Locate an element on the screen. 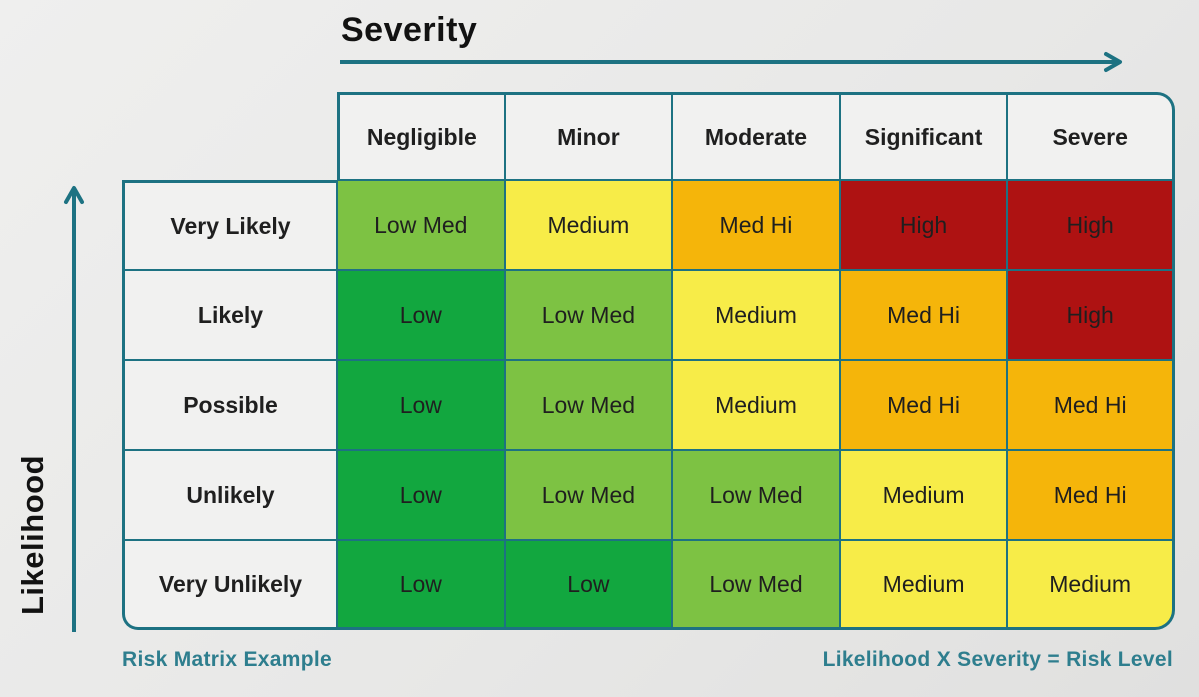 The width and height of the screenshot is (1199, 697). formula-caption: Likelihood X Severity = Risk Level is located at coordinates (997, 659).